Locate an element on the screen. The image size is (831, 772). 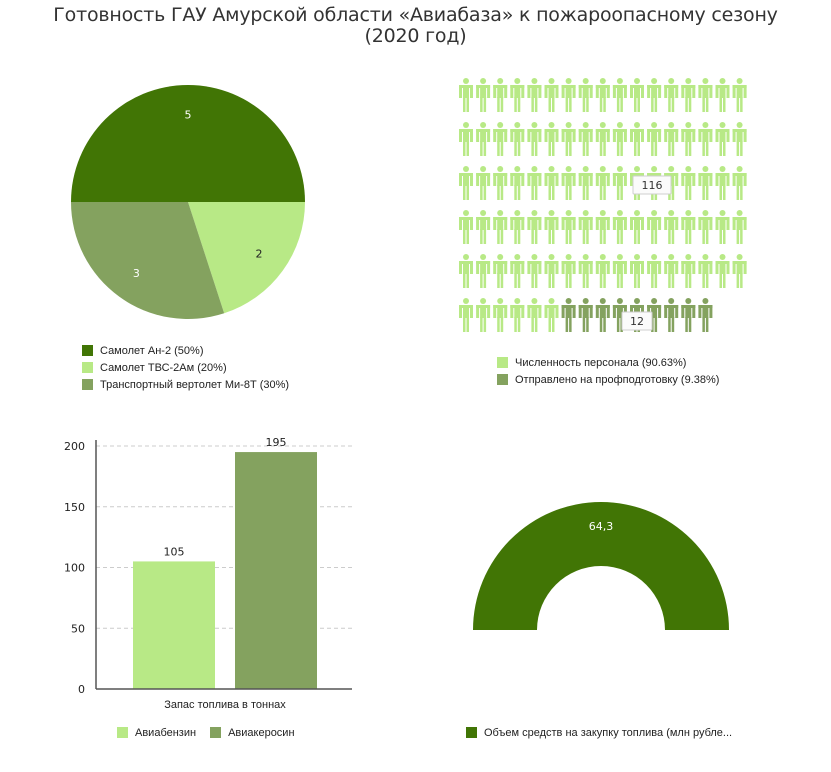
value-text: 116 is located at coordinates (652, 185).